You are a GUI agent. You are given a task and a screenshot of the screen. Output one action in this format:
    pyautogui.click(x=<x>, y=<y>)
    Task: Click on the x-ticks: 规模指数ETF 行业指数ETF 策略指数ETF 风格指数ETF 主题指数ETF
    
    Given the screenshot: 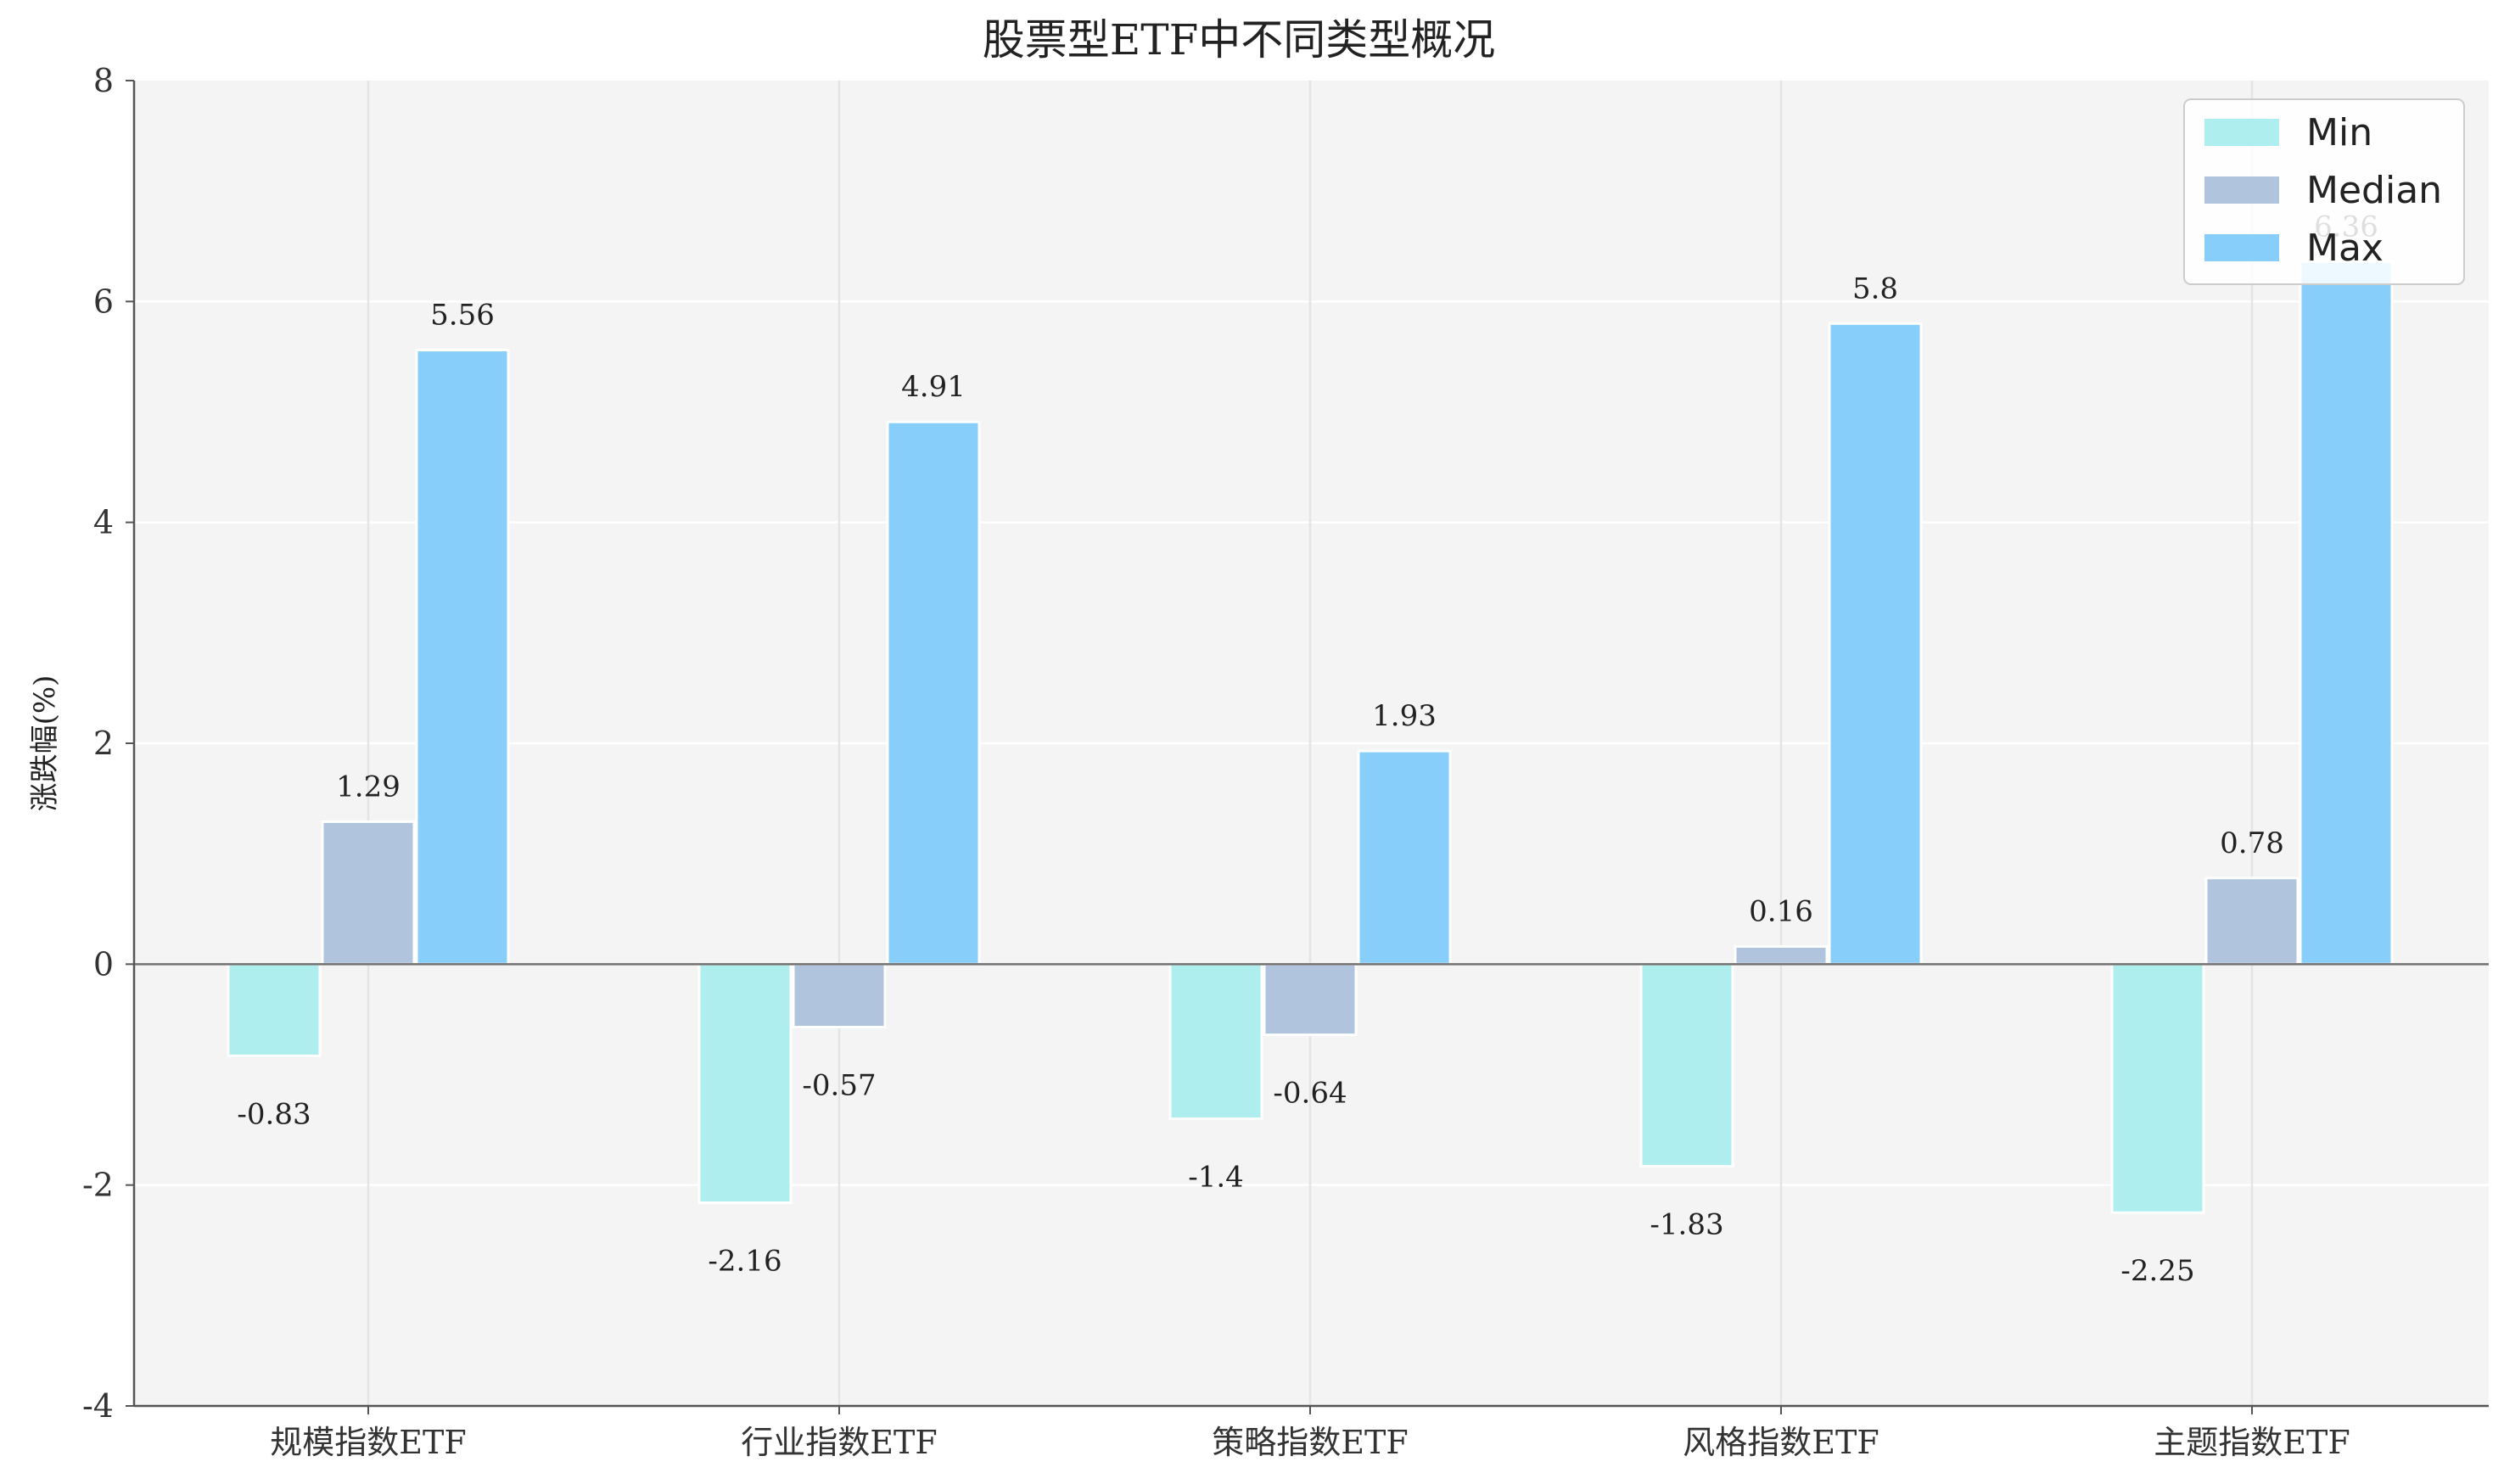 What is the action you would take?
    pyautogui.click(x=1310, y=1433)
    